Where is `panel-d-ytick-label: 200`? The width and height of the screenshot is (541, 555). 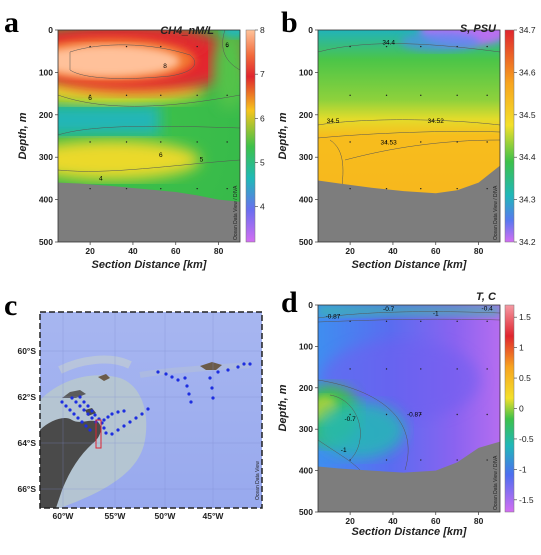 panel-d-ytick-label: 200 is located at coordinates (306, 388).